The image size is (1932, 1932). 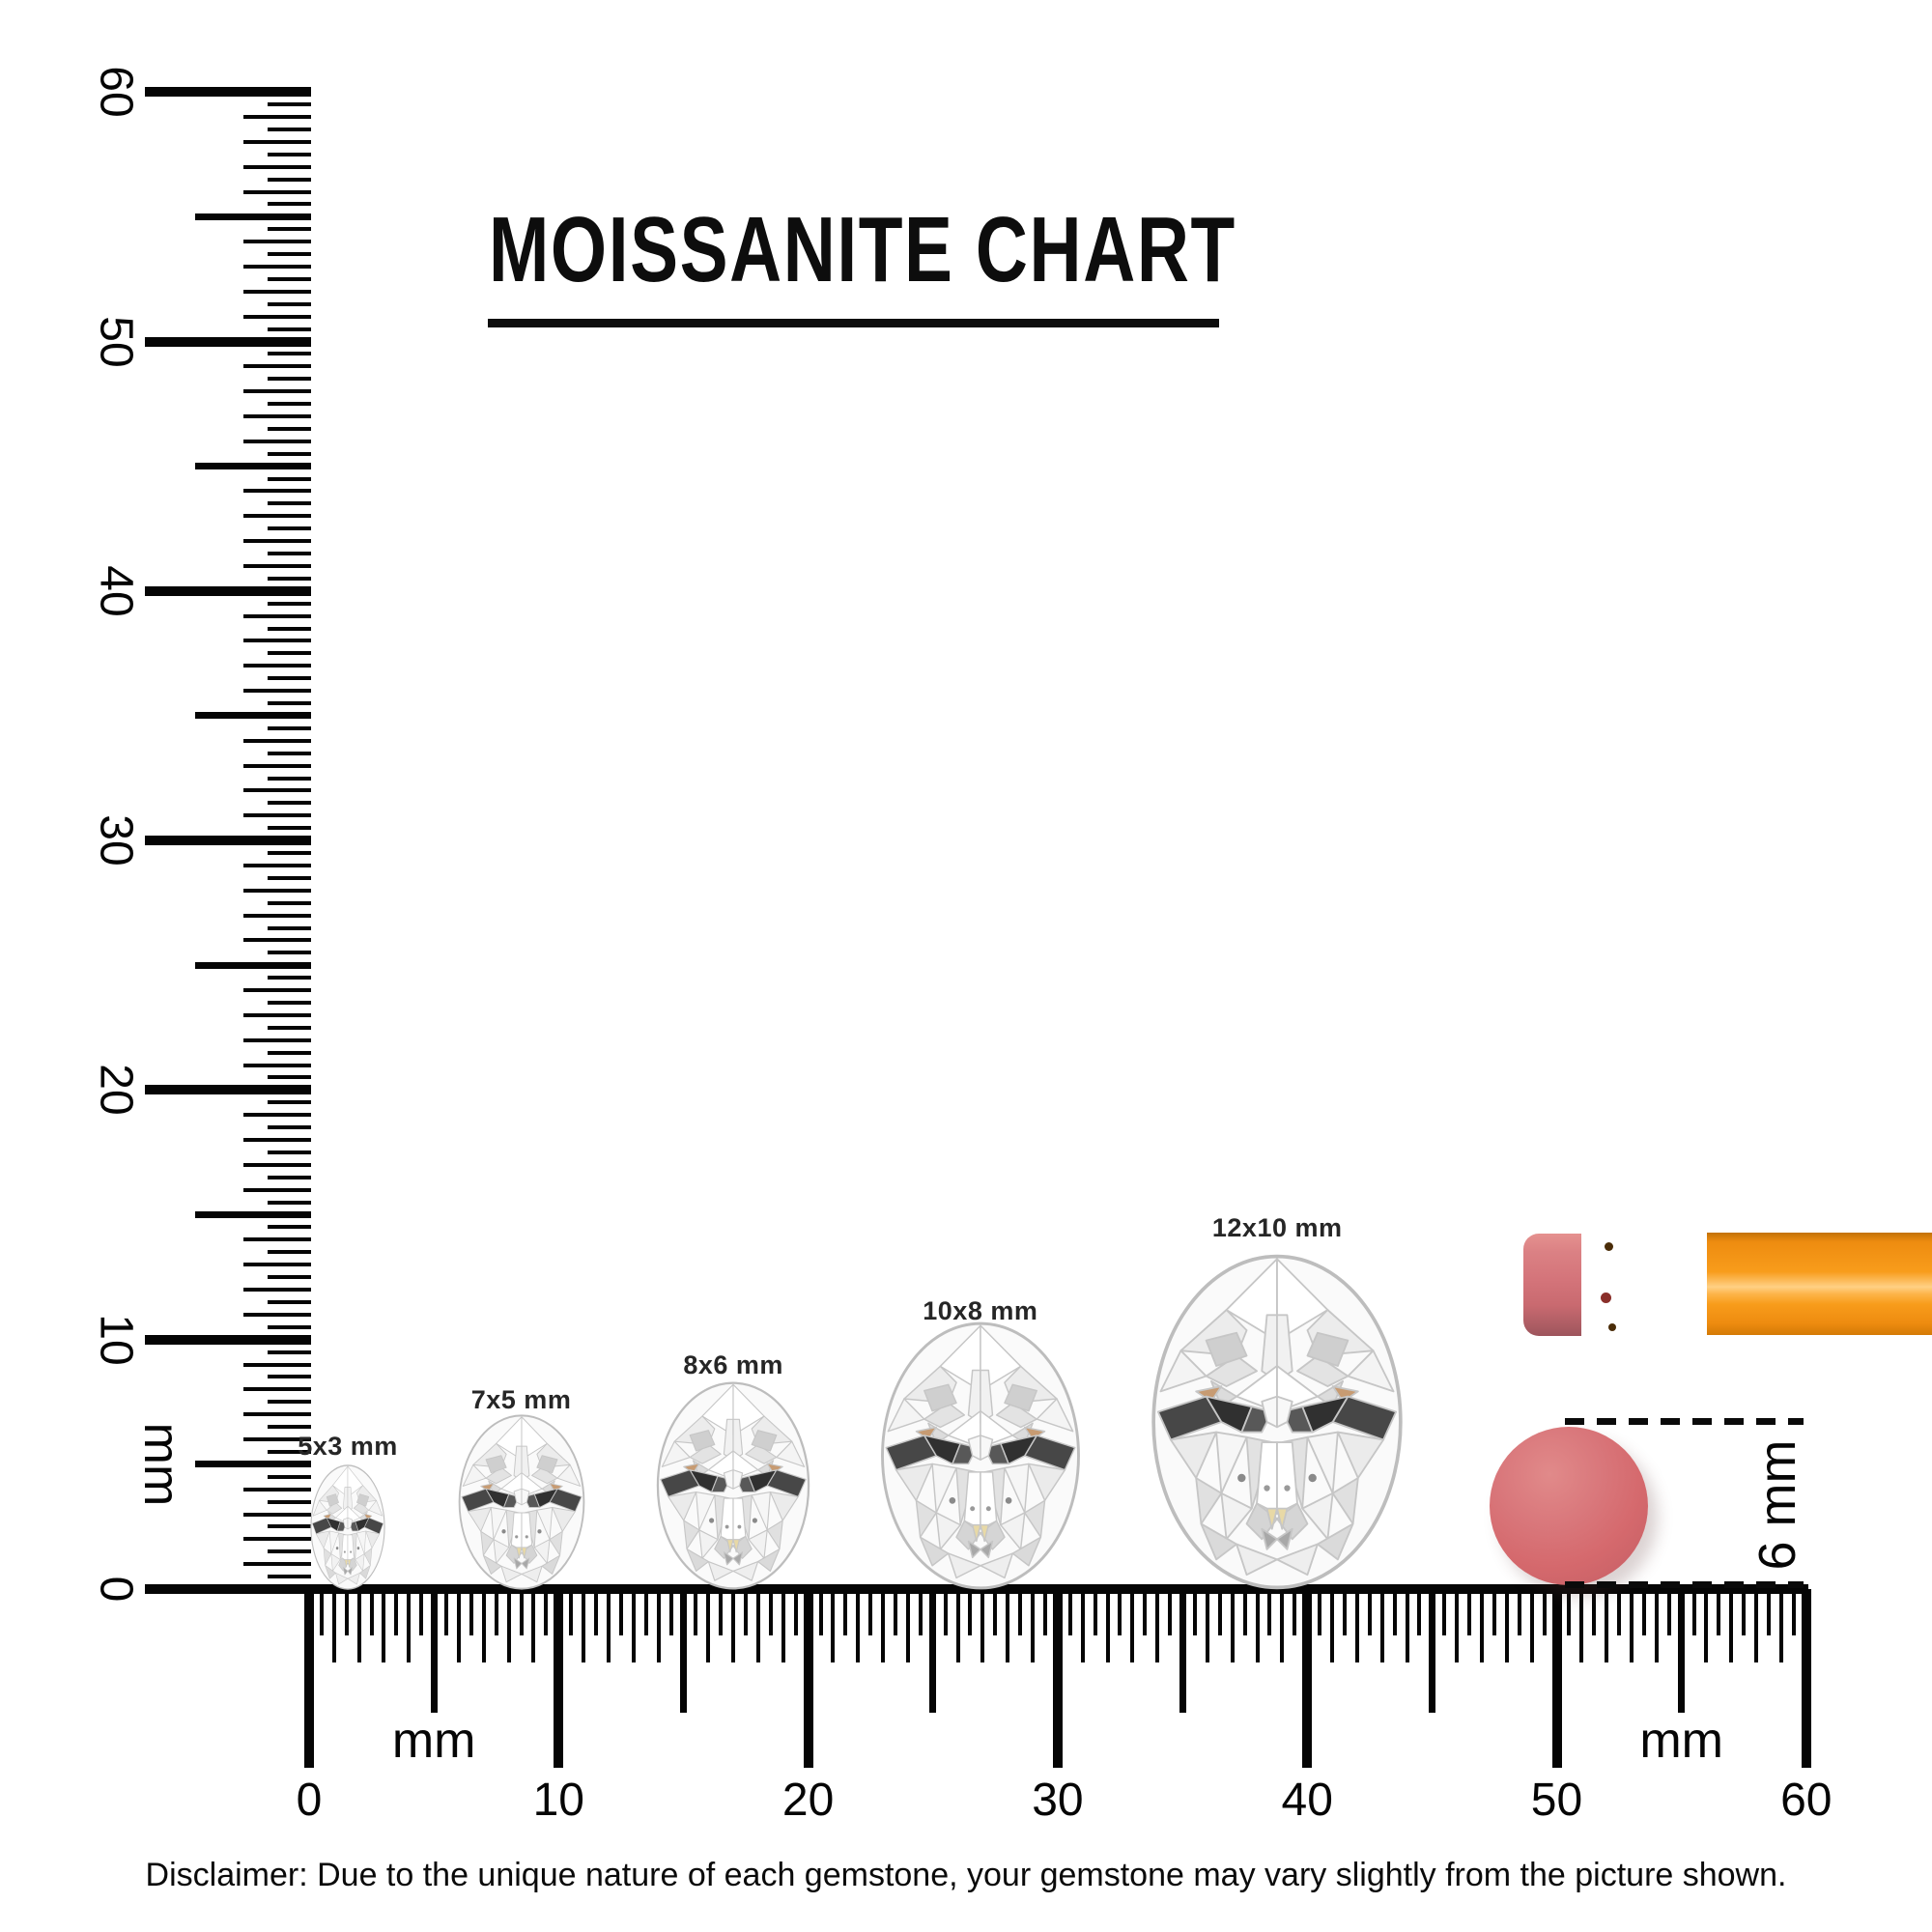 I want to click on ferrule-crimp-dot, so click(x=1612, y=1327).